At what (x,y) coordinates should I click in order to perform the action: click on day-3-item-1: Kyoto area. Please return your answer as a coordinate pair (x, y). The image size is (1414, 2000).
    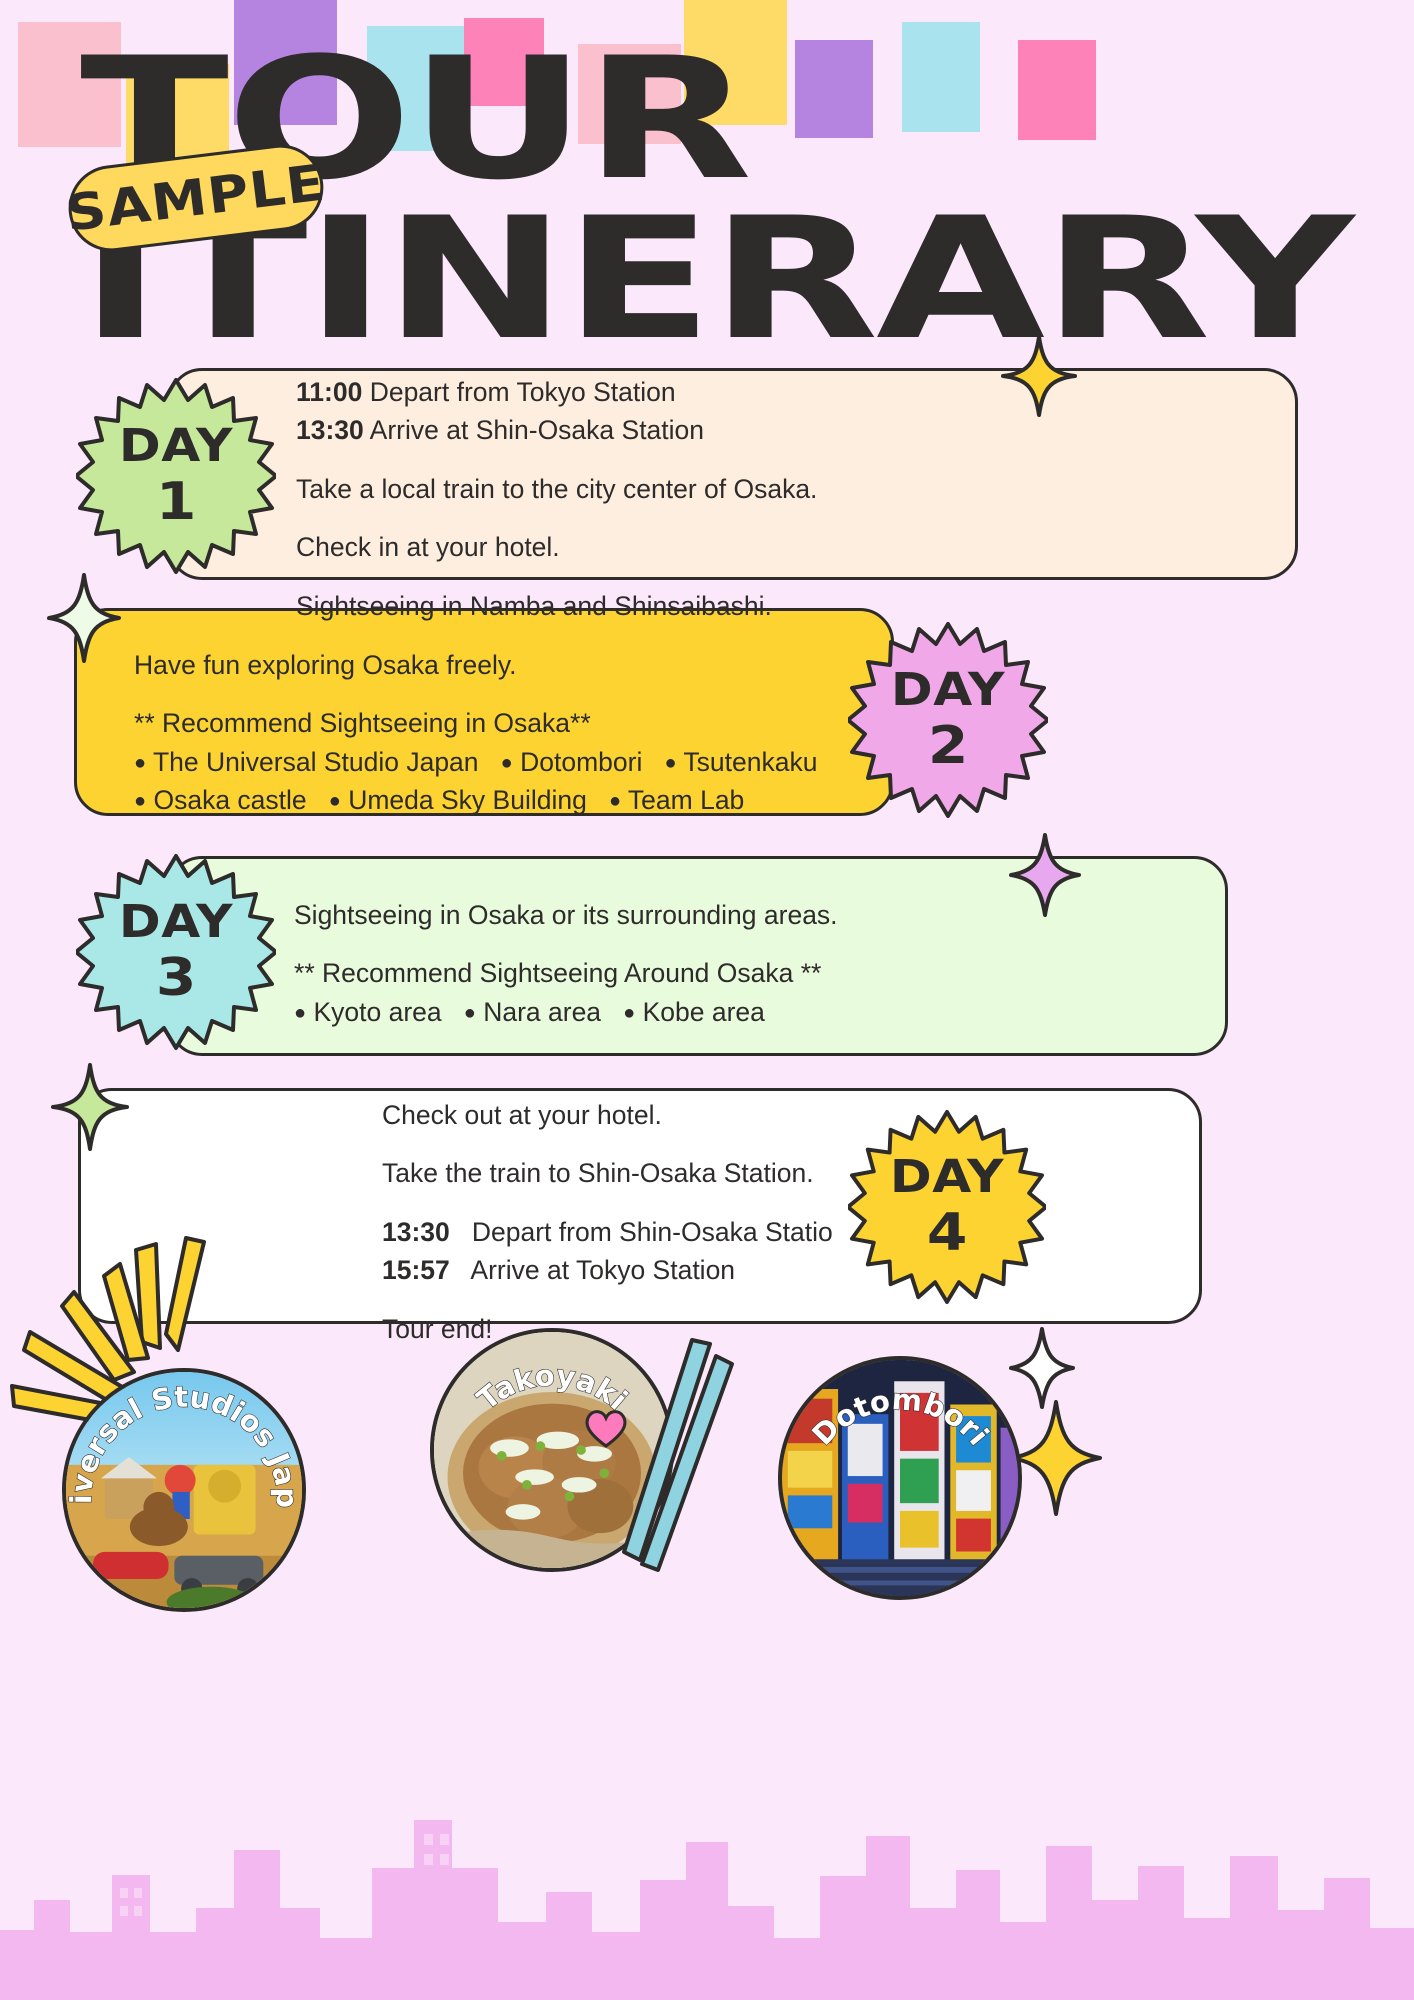
    Looking at the image, I should click on (377, 1011).